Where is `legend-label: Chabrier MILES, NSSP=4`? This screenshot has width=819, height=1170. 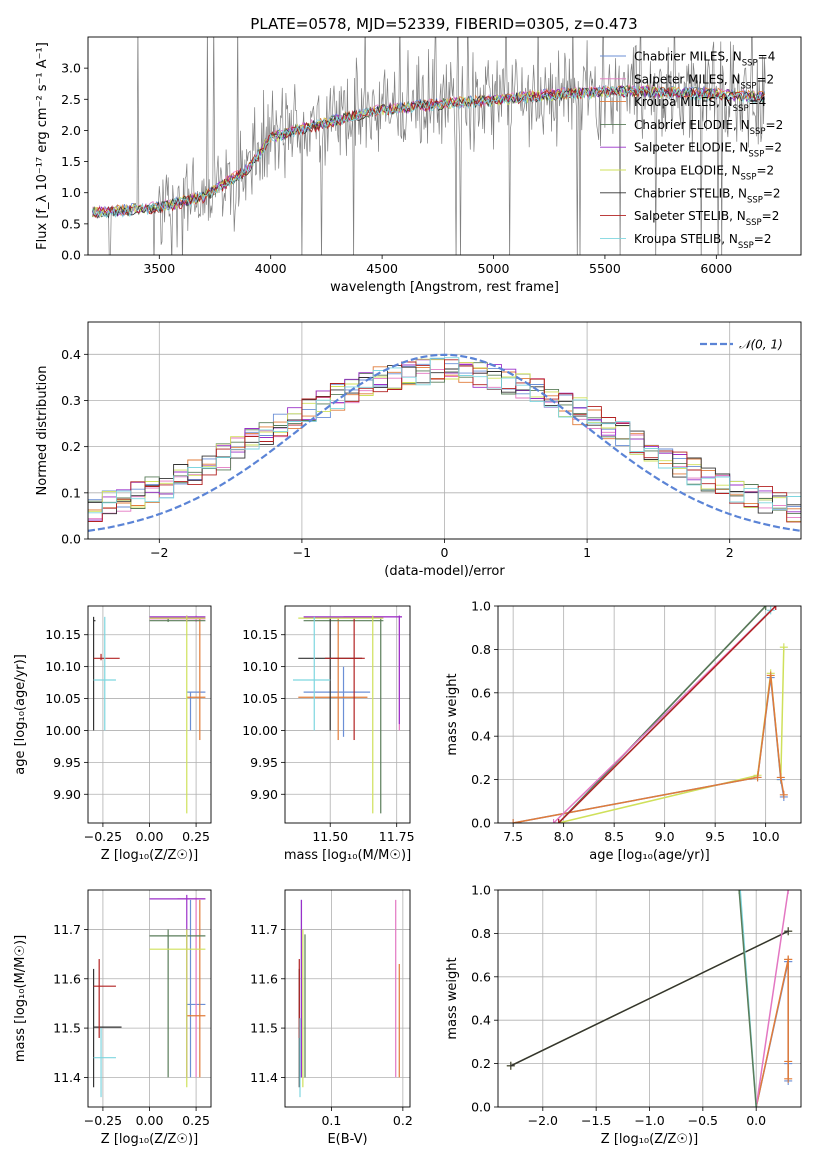
legend-label: Chabrier MILES, NSSP=4 is located at coordinates (704, 59).